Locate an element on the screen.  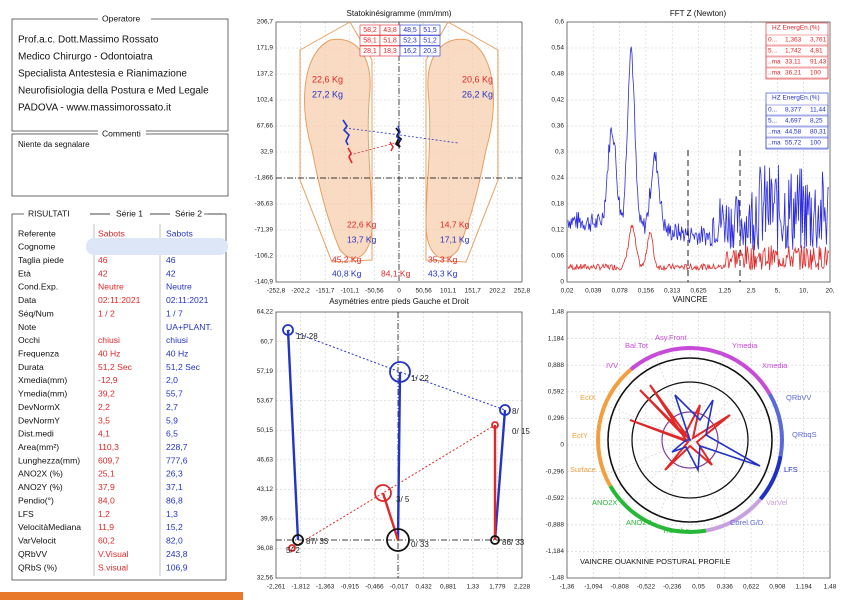
redaction is located at coordinates (157, 246).